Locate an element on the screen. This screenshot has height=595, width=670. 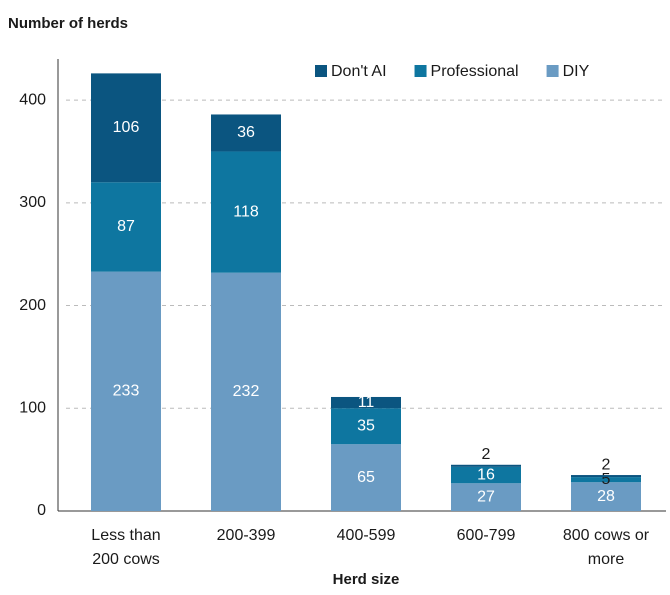
y-tick-label: 0 is located at coordinates (41, 510).